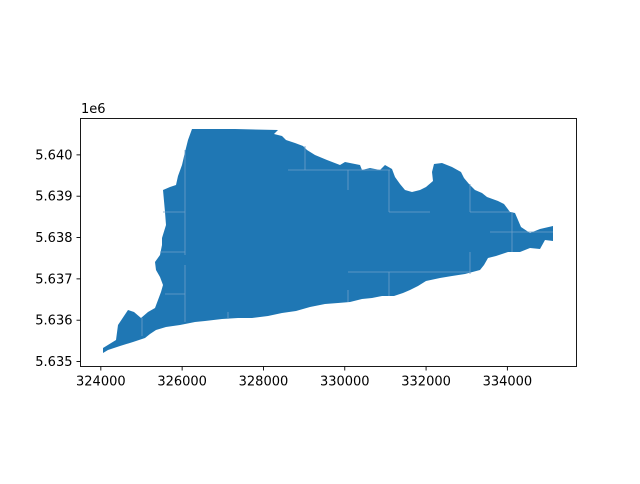 Image resolution: width=640 pixels, height=484 pixels. Describe the element at coordinates (53, 321) in the screenshot. I see `y-tick-label: 5.636` at that location.